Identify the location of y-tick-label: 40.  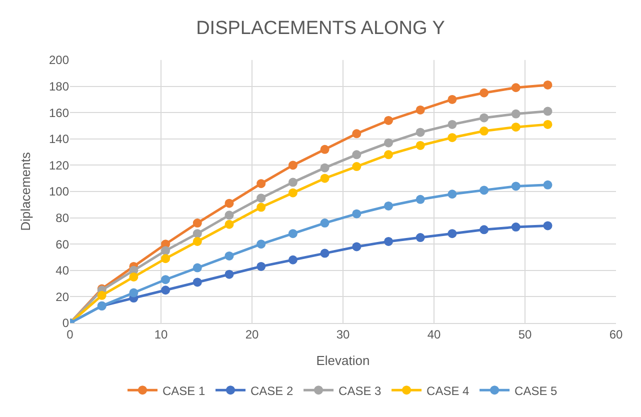
(63, 271).